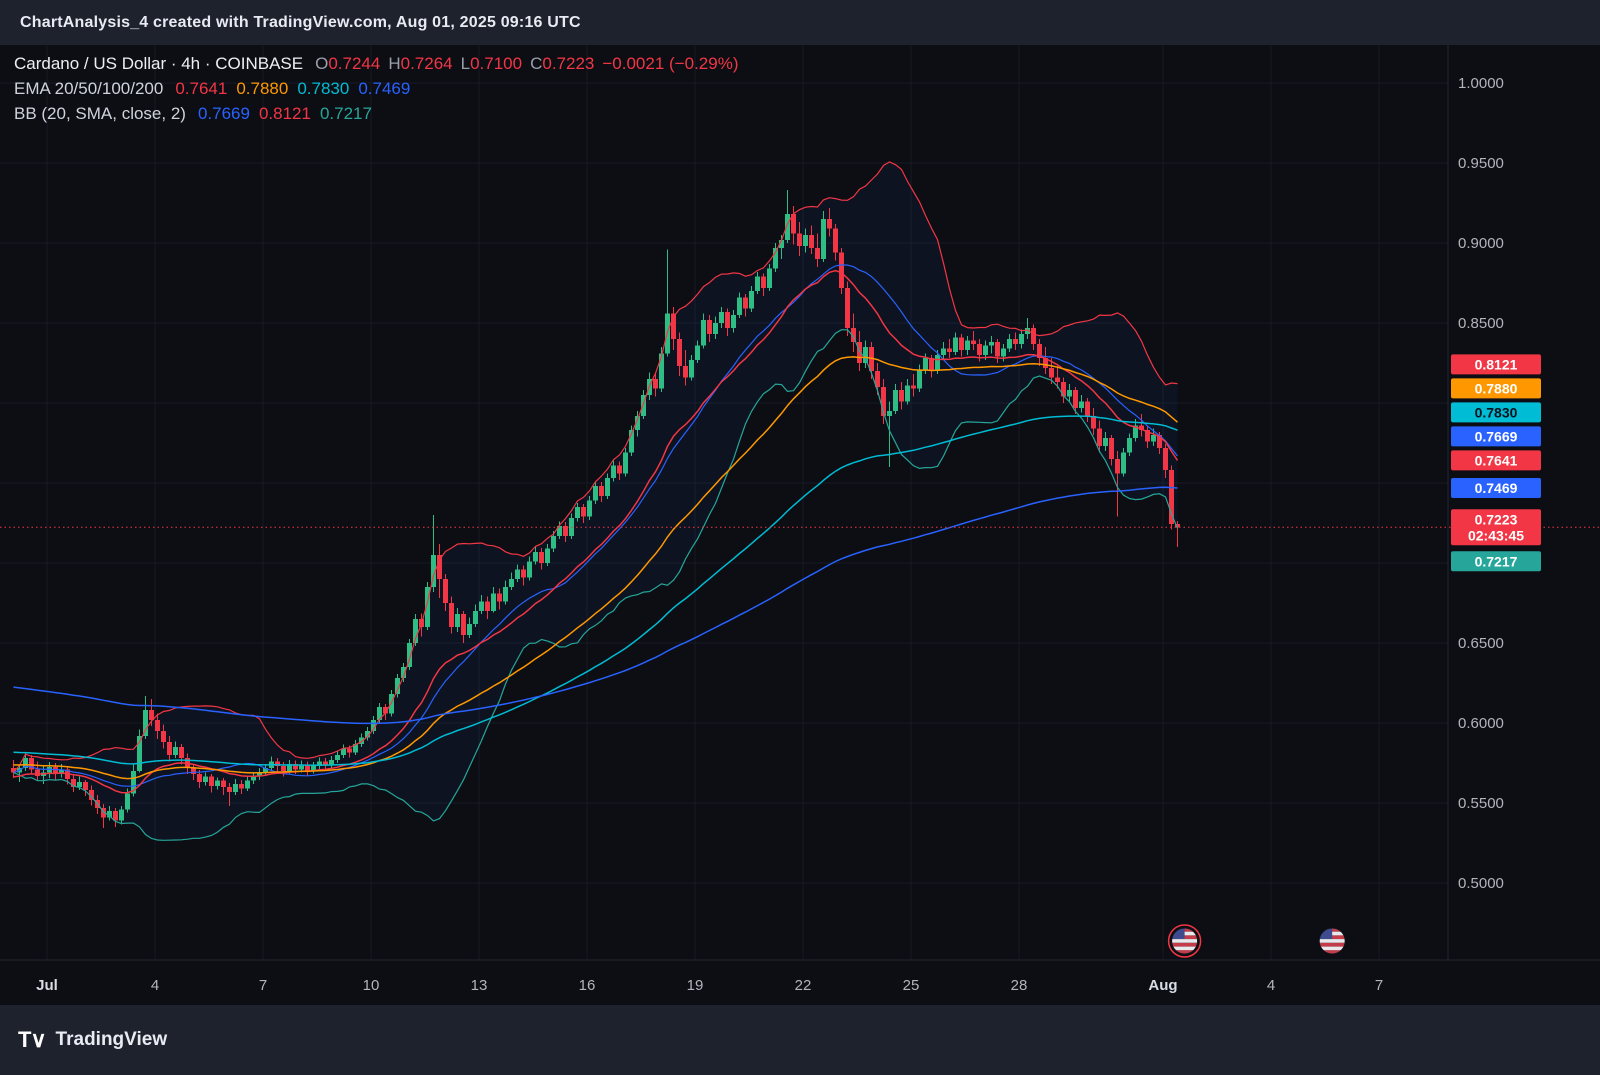  I want to click on svg-text: 0.6000, so click(1481, 723).